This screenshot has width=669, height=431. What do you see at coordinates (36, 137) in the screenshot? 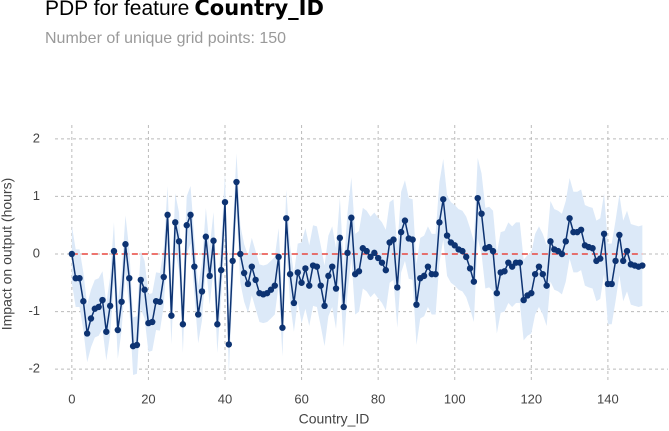
I see `y-tick-label: 2` at bounding box center [36, 137].